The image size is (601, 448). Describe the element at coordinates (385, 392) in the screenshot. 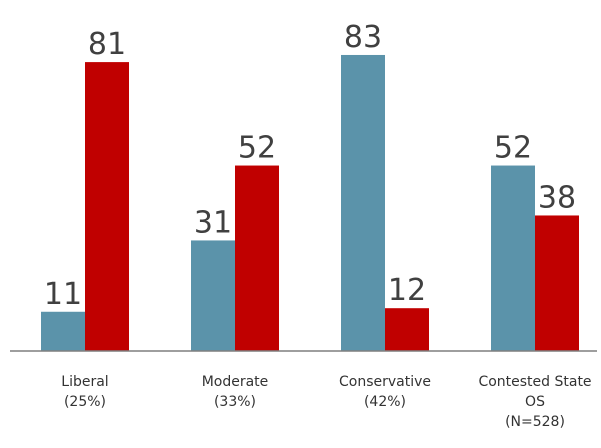

I see `category-label-3: Conservative (42%)` at that location.